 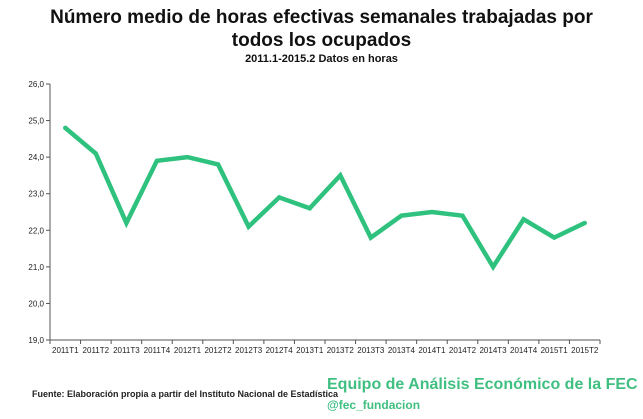 What do you see at coordinates (374, 405) in the screenshot?
I see `twitter-handle: @fec_fundacion` at bounding box center [374, 405].